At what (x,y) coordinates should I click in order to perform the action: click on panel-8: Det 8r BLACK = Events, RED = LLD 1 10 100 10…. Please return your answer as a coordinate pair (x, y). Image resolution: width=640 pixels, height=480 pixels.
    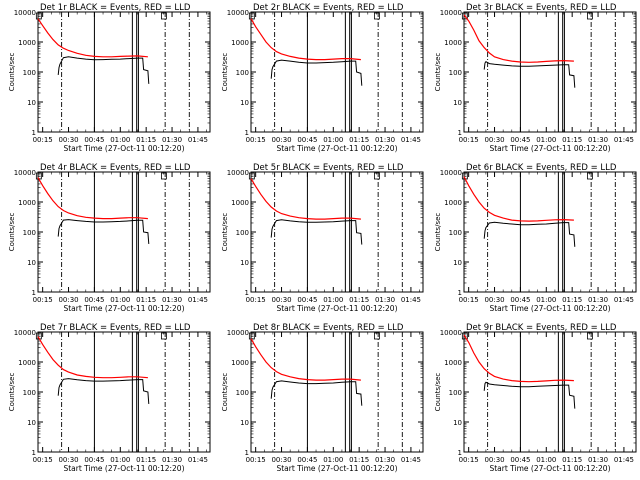
    Looking at the image, I should click on (322, 398).